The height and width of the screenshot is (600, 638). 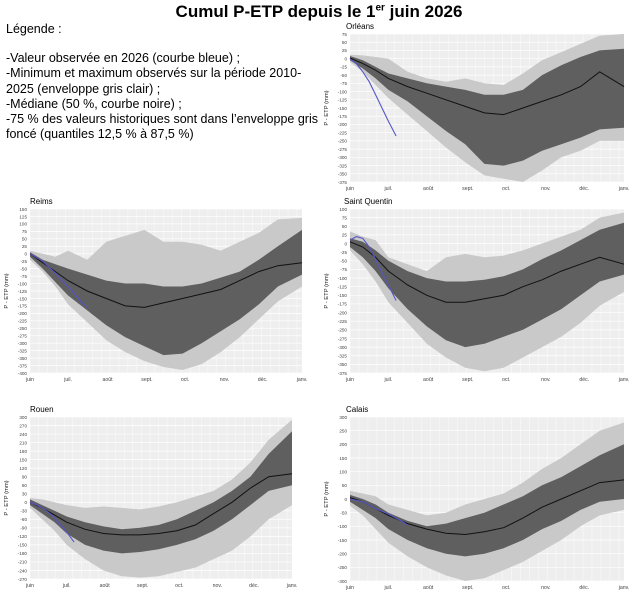 What do you see at coordinates (25, 485) in the screenshot?
I see `y-tick-label: 60` at bounding box center [25, 485].